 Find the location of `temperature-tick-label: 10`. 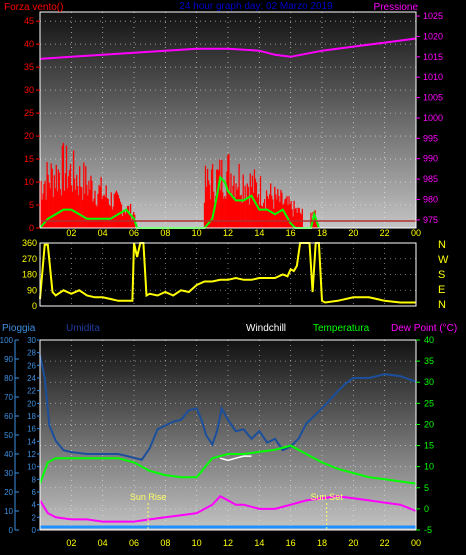

temperature-tick-label: 10 is located at coordinates (429, 467).